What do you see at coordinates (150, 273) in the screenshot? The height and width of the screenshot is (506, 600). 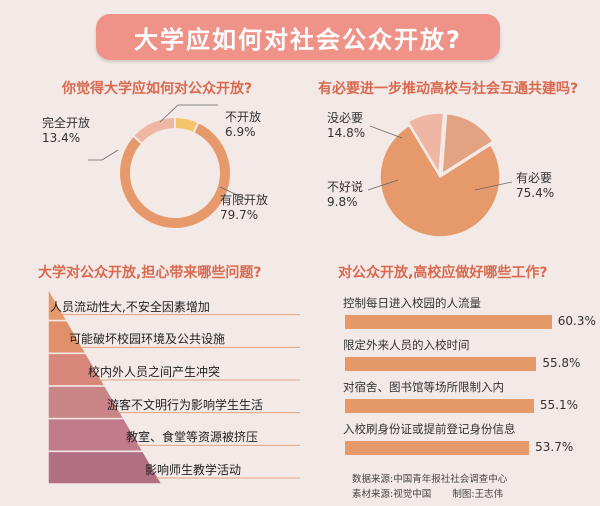 I see `concerns-title: 大学对公众开放,担心带来哪些问题?` at bounding box center [150, 273].